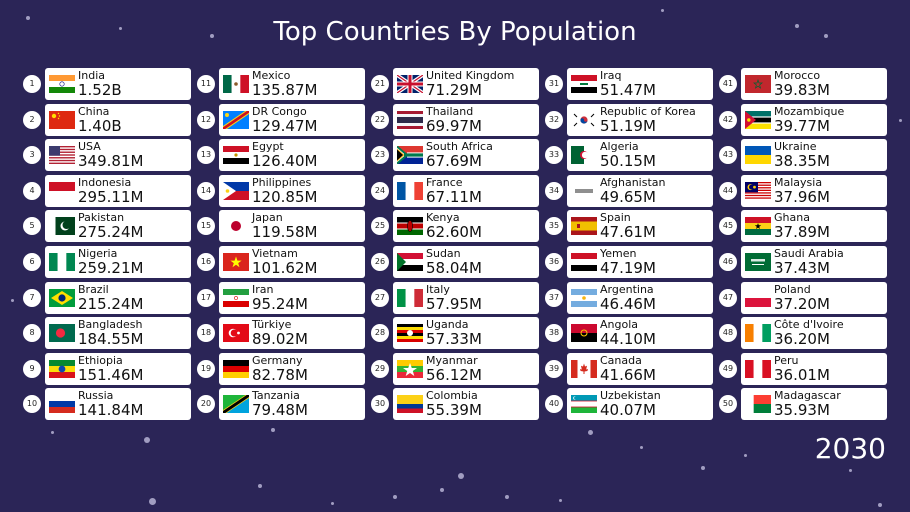 The width and height of the screenshot is (910, 512). I want to click on rank-badge: 43, so click(728, 155).